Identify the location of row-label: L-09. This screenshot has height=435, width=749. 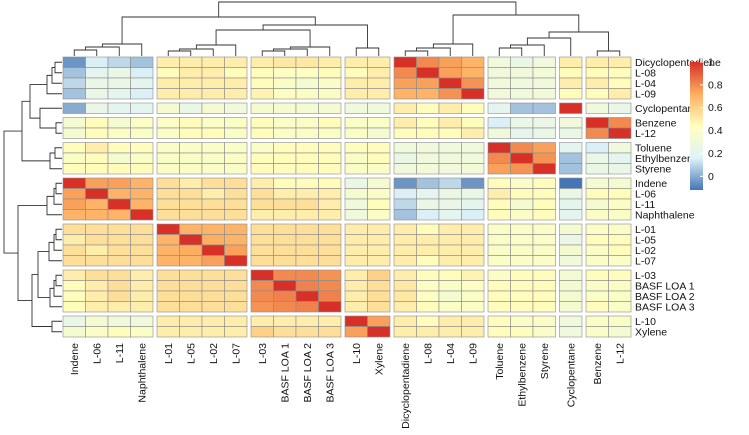
(645, 95).